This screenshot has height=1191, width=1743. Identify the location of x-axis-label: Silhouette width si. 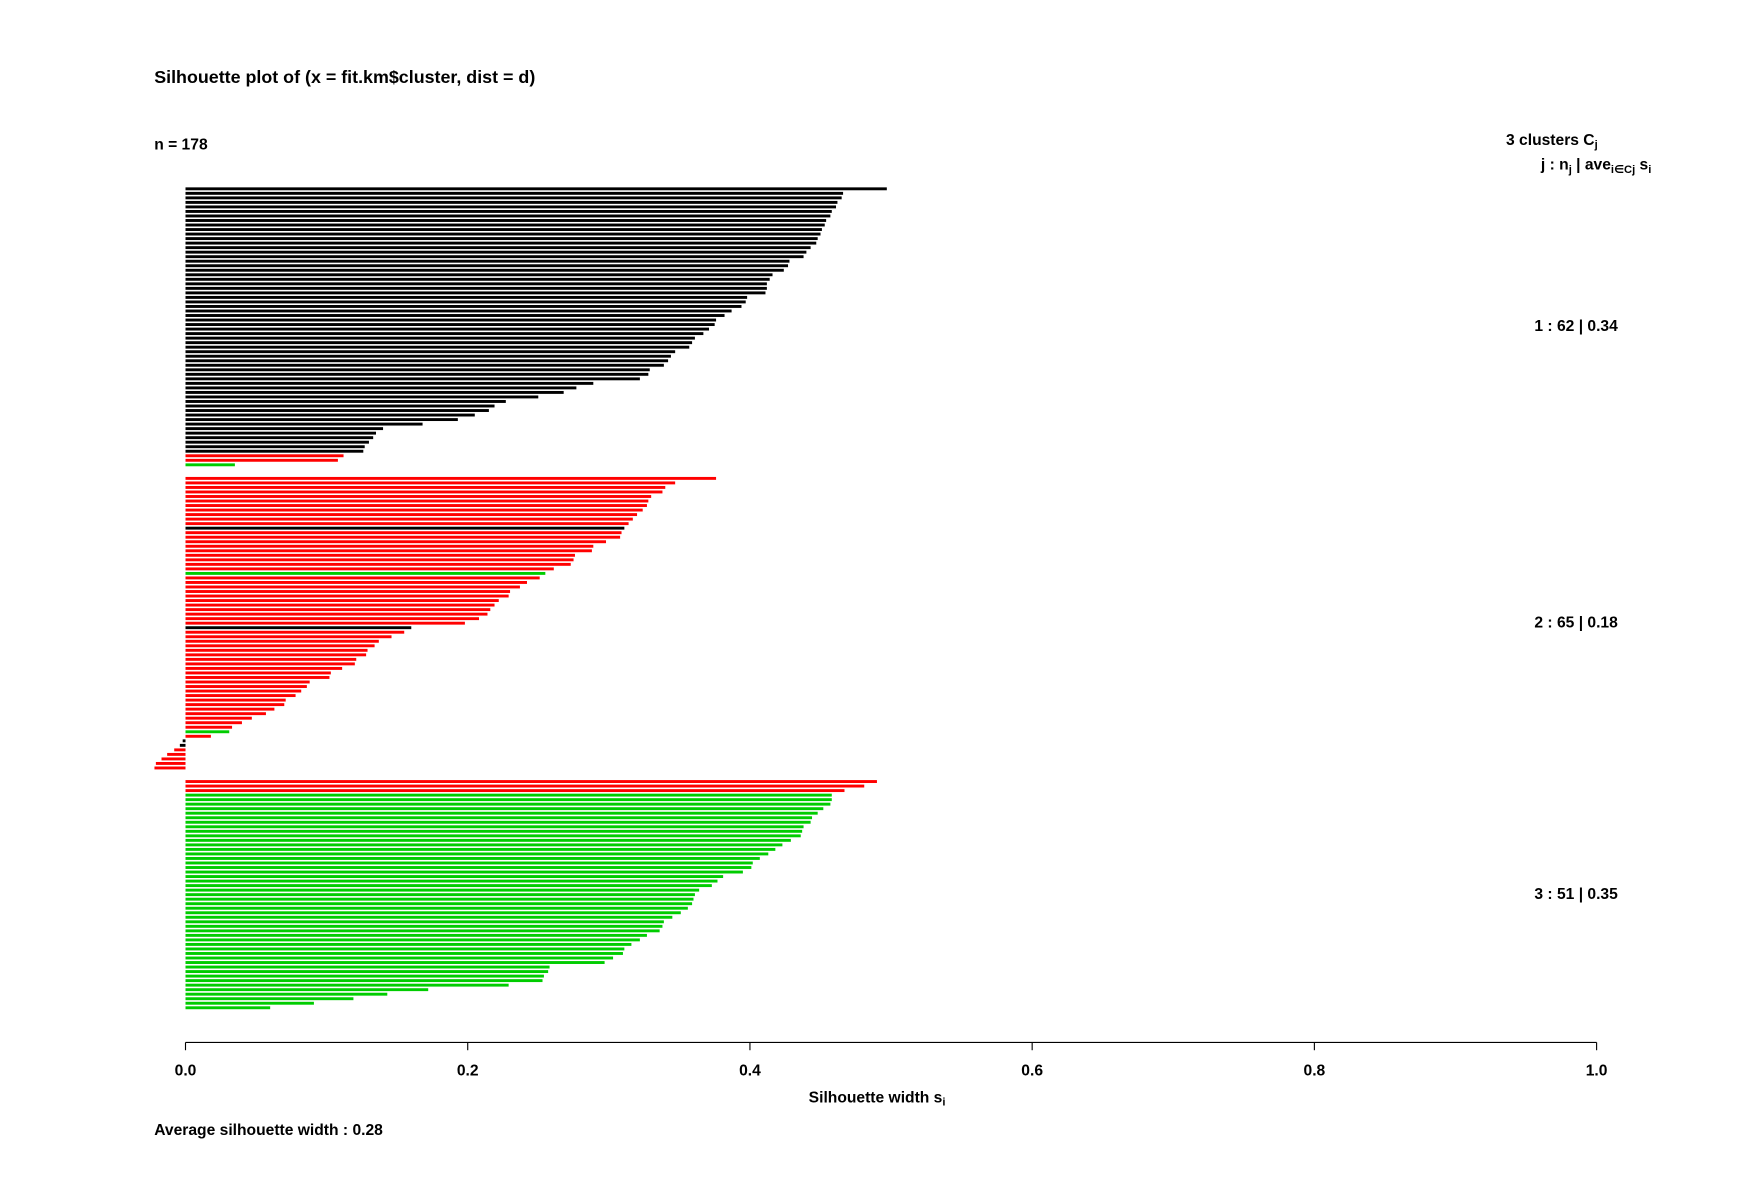
(877, 1098).